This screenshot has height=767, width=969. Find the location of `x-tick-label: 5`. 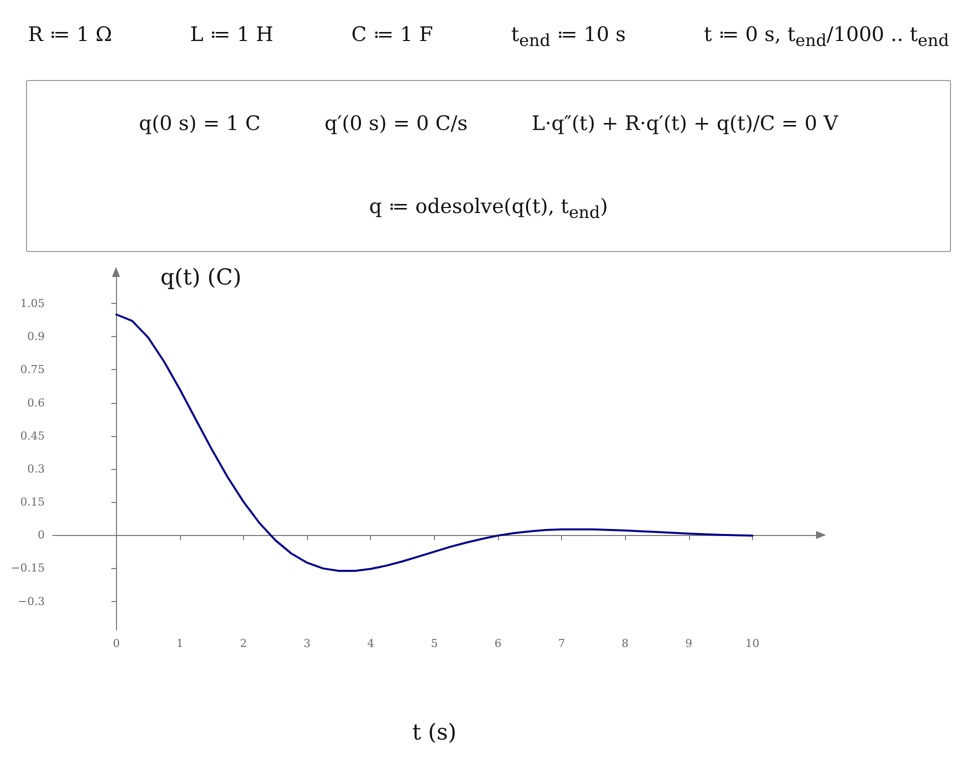

x-tick-label: 5 is located at coordinates (434, 643).